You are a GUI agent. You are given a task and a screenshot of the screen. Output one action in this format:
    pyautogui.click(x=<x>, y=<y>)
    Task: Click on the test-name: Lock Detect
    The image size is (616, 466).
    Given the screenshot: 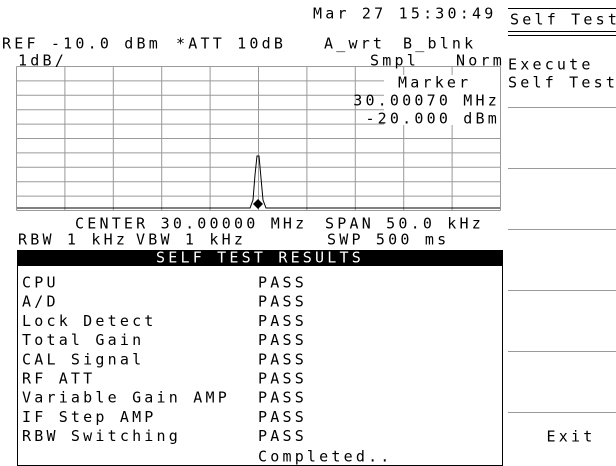 What is the action you would take?
    pyautogui.click(x=89, y=321)
    